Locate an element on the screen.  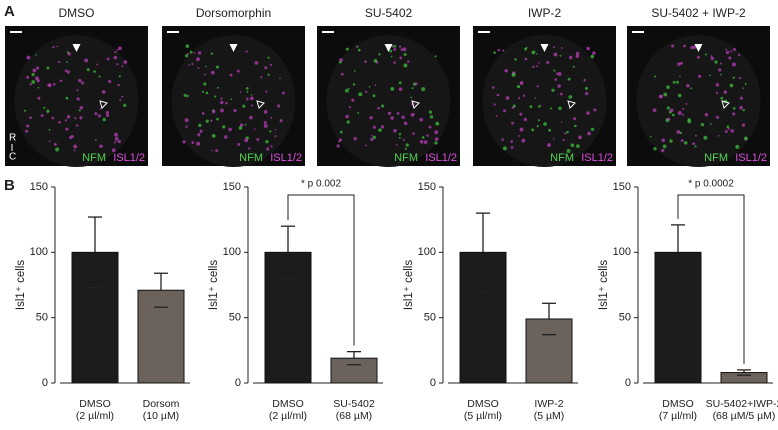
tissue is located at coordinates (698, 101).